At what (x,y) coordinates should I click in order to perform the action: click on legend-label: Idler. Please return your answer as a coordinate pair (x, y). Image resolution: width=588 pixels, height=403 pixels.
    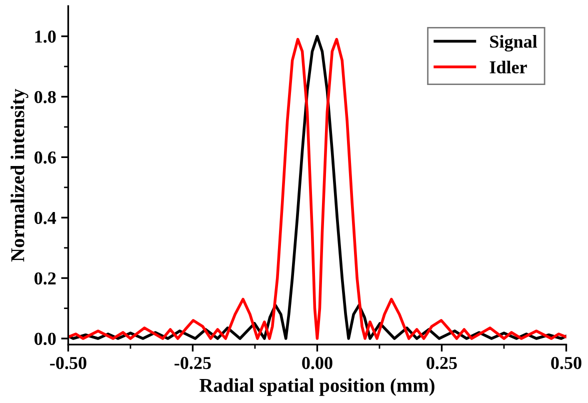
    Looking at the image, I should click on (508, 67).